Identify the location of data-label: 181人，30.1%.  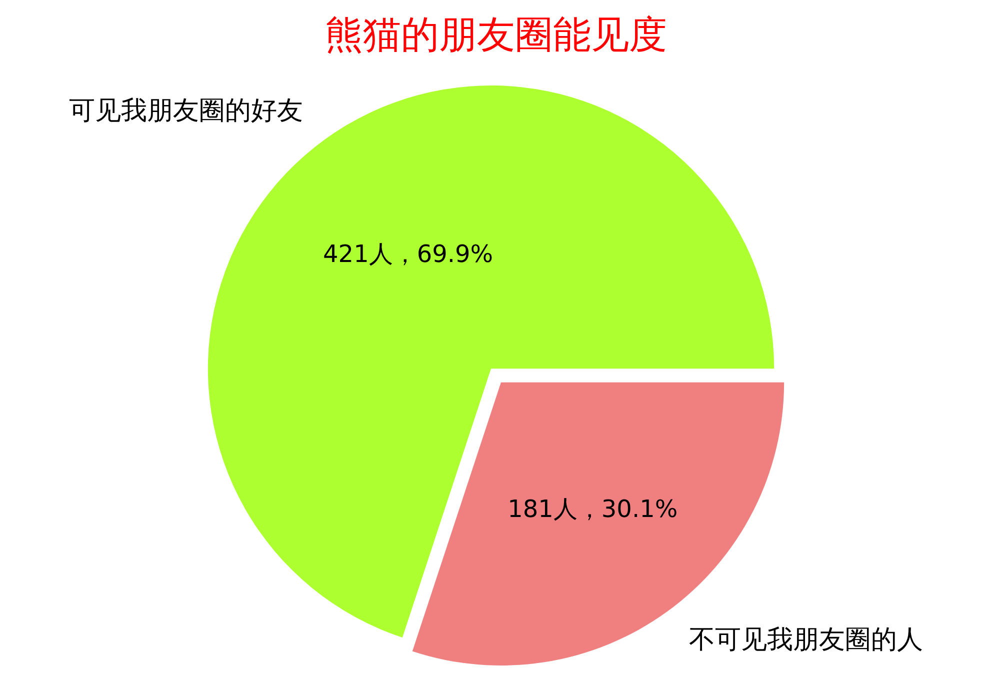
(593, 509).